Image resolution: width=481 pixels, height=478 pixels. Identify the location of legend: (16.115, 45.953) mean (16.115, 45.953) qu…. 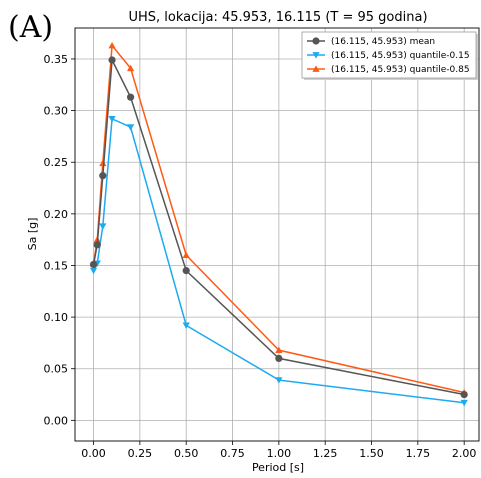
(389, 55).